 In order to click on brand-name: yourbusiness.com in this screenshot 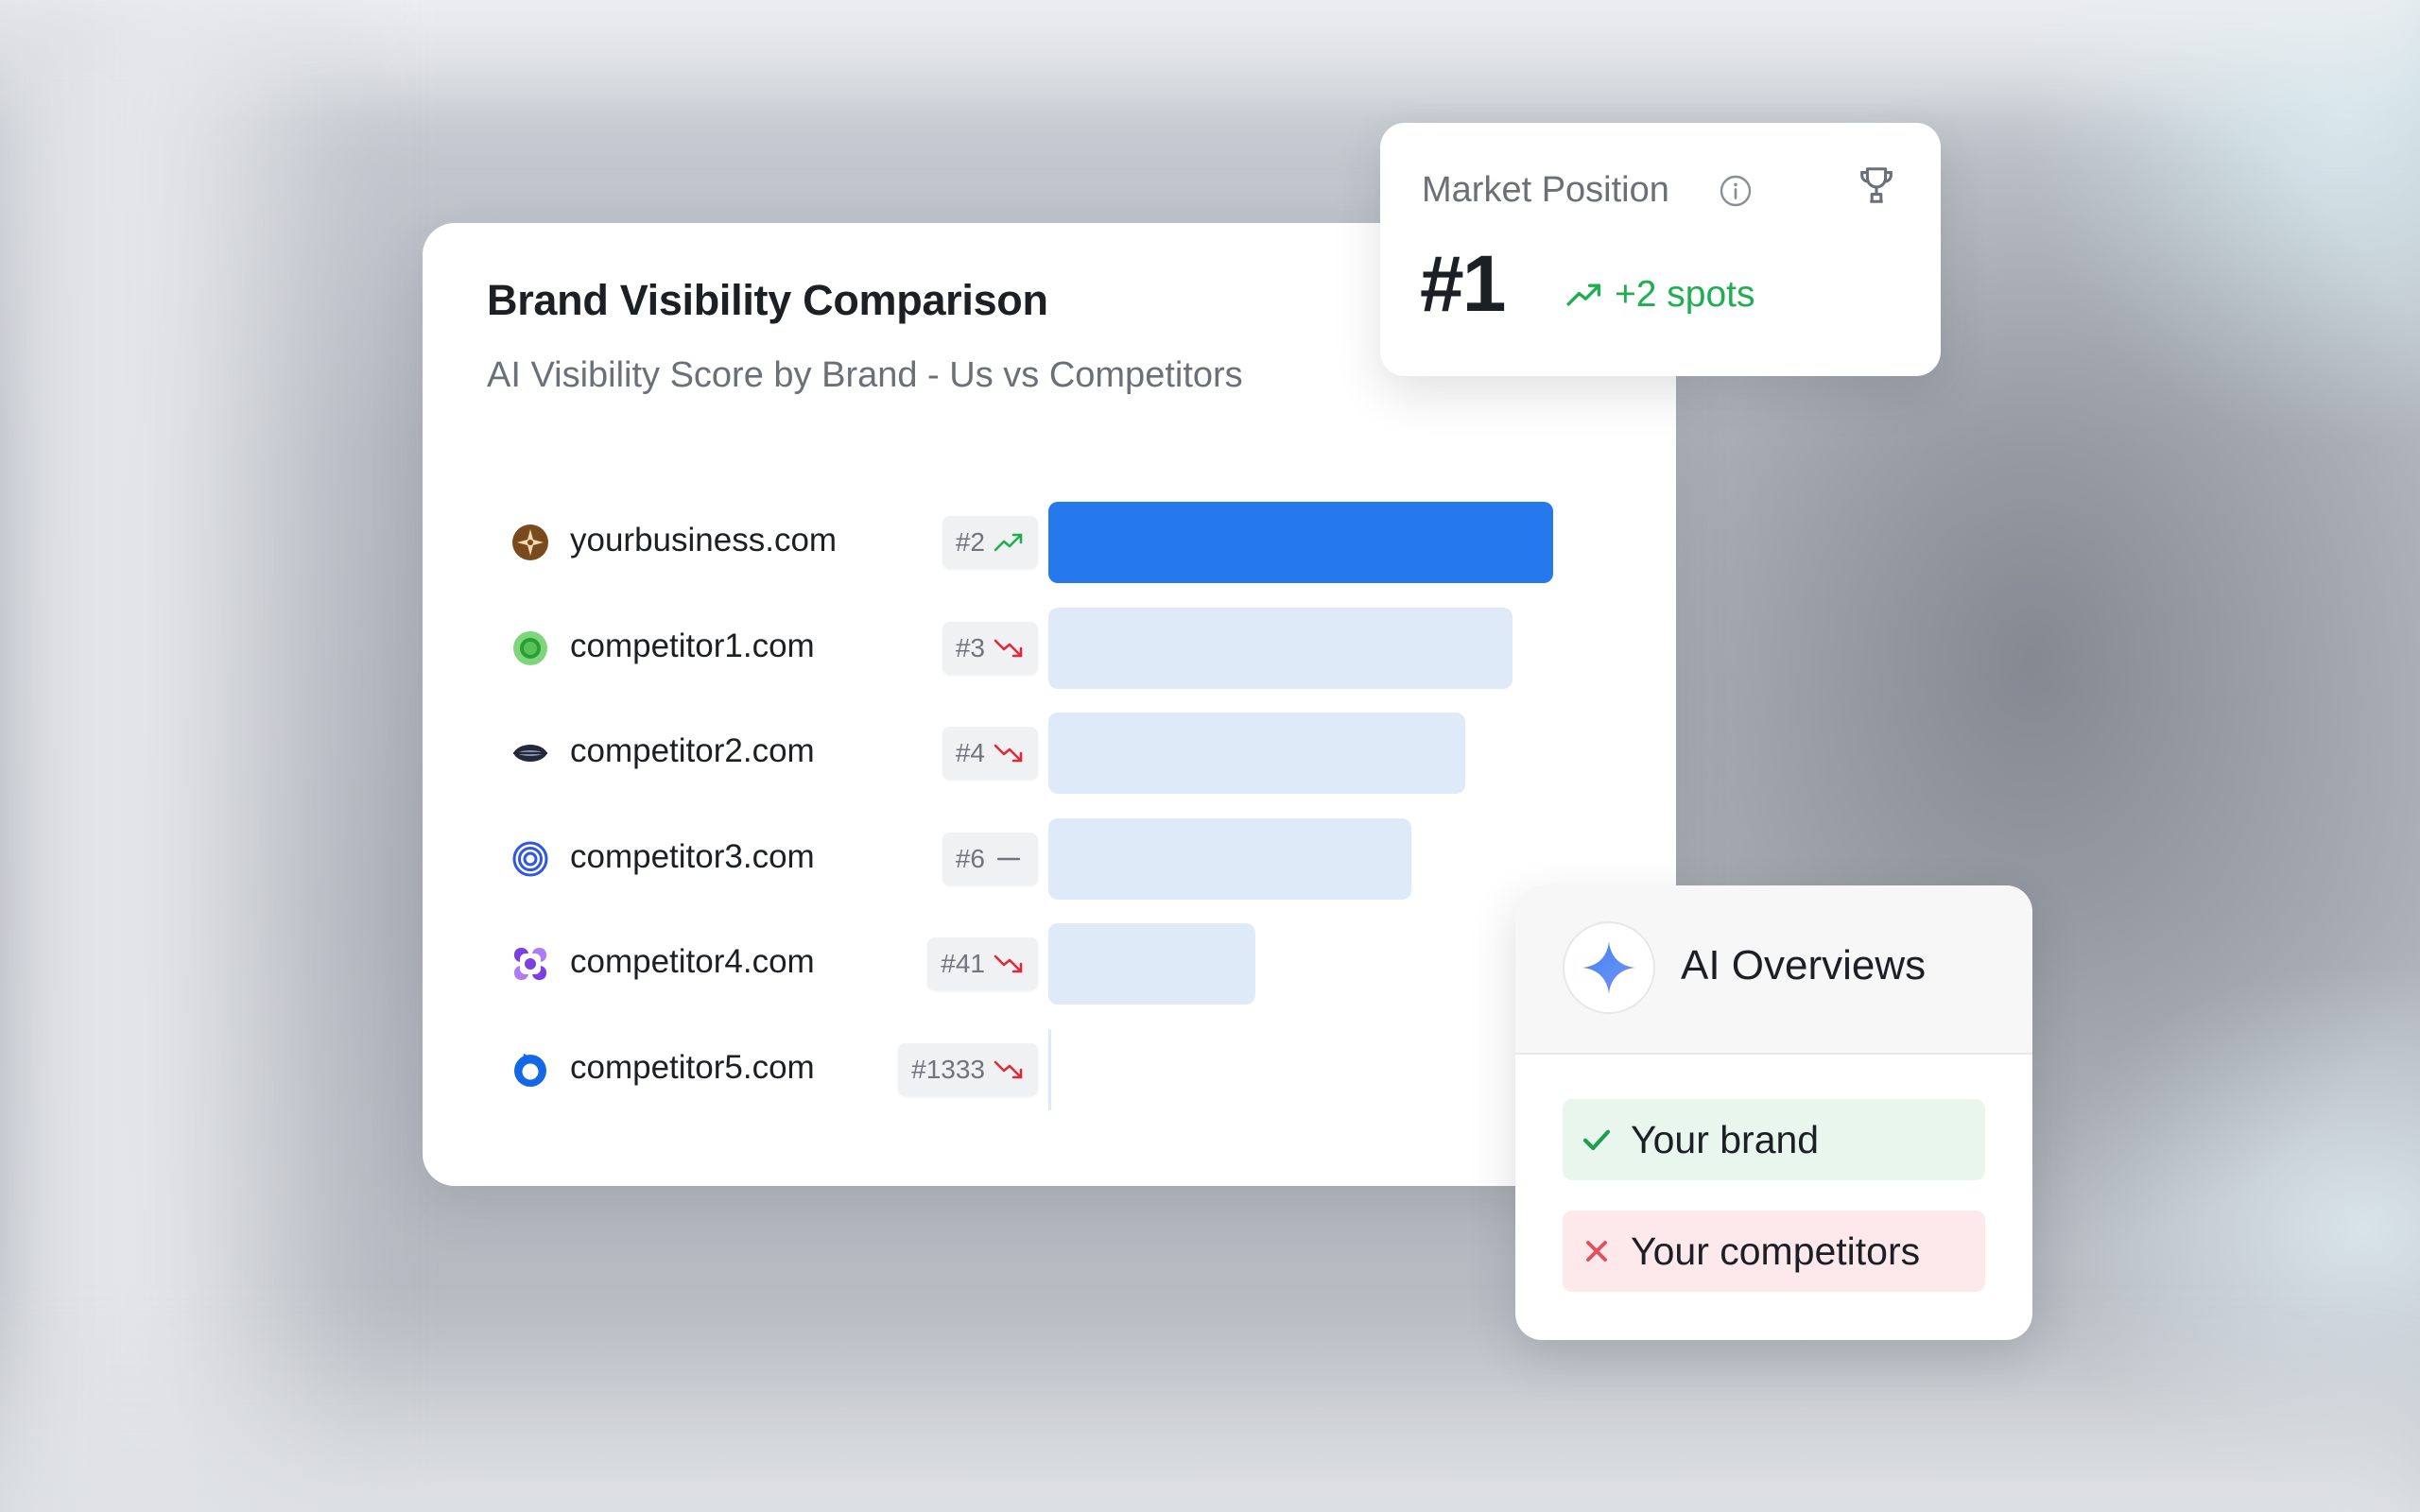, I will do `click(704, 540)`.